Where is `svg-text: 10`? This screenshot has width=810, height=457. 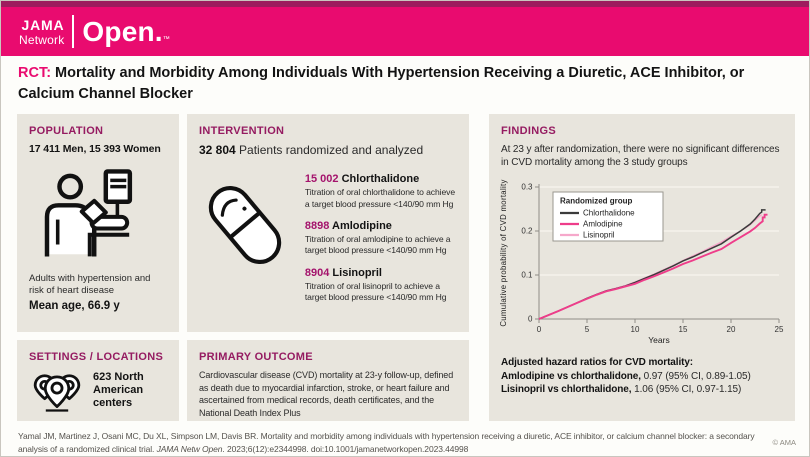
svg-text: 10 is located at coordinates (635, 329).